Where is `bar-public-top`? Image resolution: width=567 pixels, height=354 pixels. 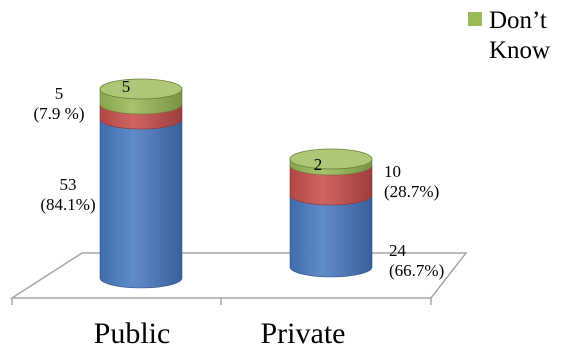
bar-public-top is located at coordinates (141, 89).